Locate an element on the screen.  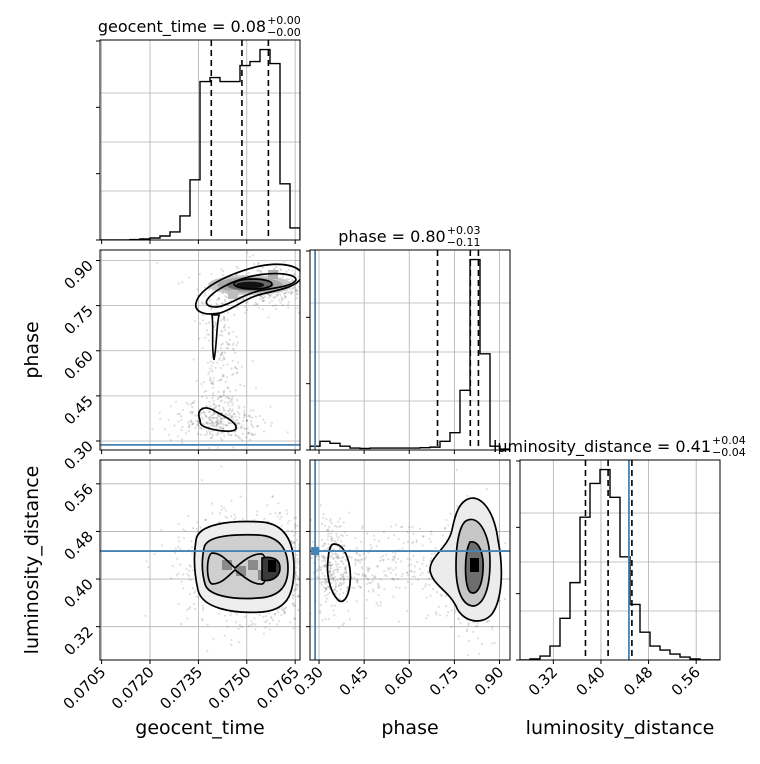
y-tick-label: 0.30 is located at coordinates (78, 455).